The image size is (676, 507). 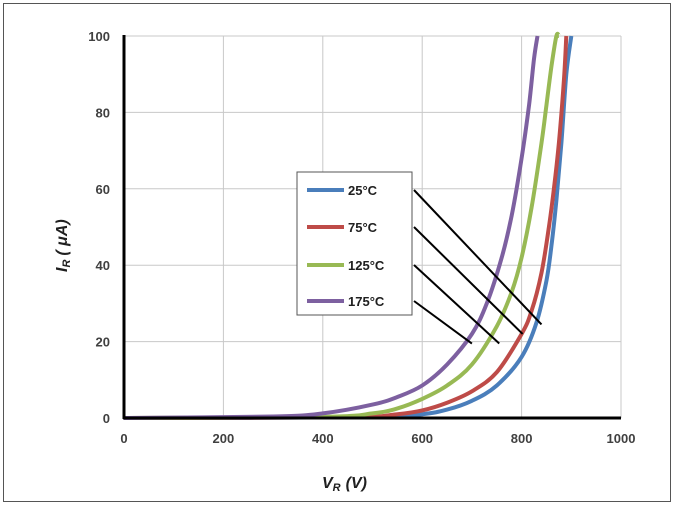 I want to click on y-tick-label: 100, so click(x=99, y=36).